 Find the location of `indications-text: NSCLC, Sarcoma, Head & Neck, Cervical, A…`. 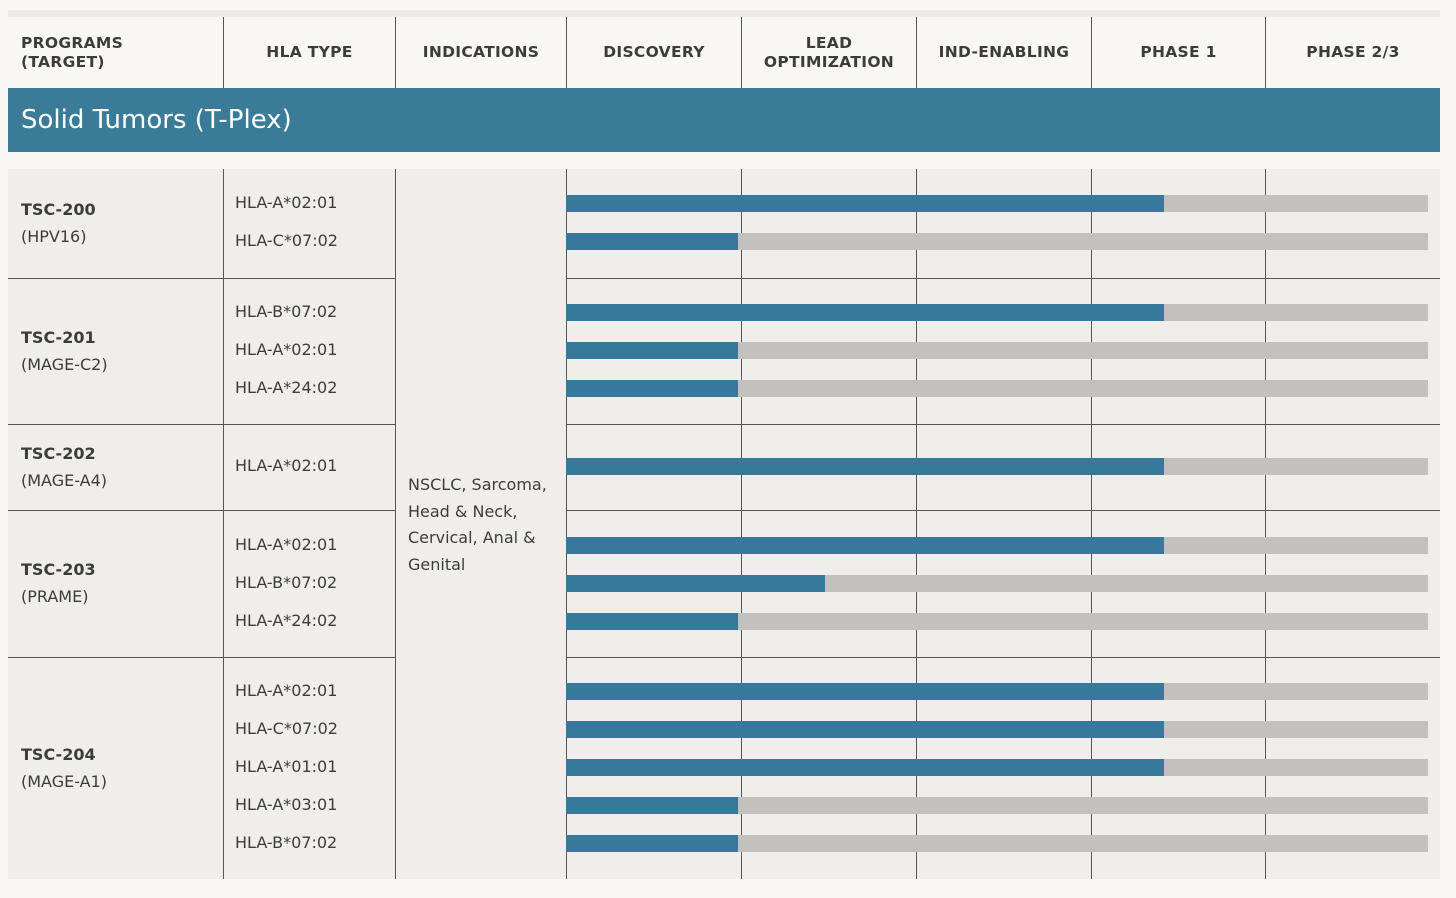

indications-text: NSCLC, Sarcoma, Head & Neck, Cervical, A… is located at coordinates (477, 524).